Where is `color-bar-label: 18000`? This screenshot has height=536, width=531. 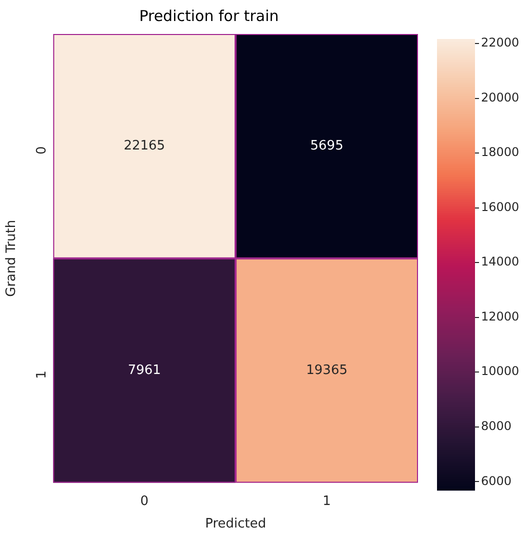 color-bar-label: 18000 is located at coordinates (500, 152).